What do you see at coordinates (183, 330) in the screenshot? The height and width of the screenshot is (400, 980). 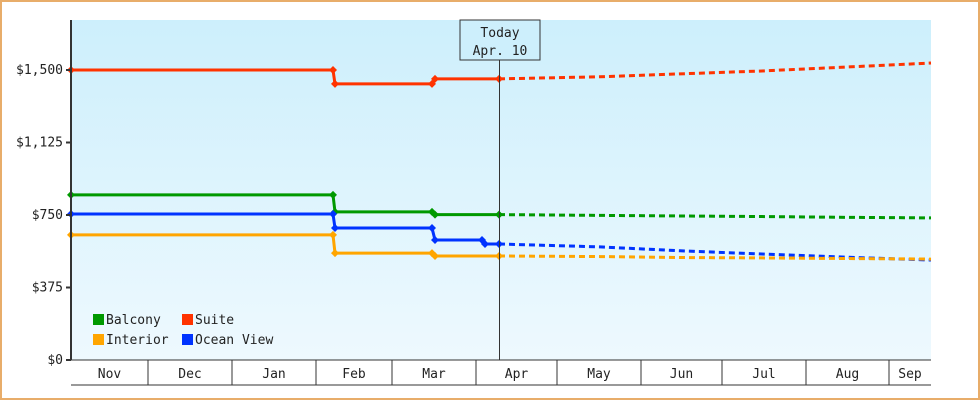 I see `legend: Balcony Suite Interior Ocean View` at bounding box center [183, 330].